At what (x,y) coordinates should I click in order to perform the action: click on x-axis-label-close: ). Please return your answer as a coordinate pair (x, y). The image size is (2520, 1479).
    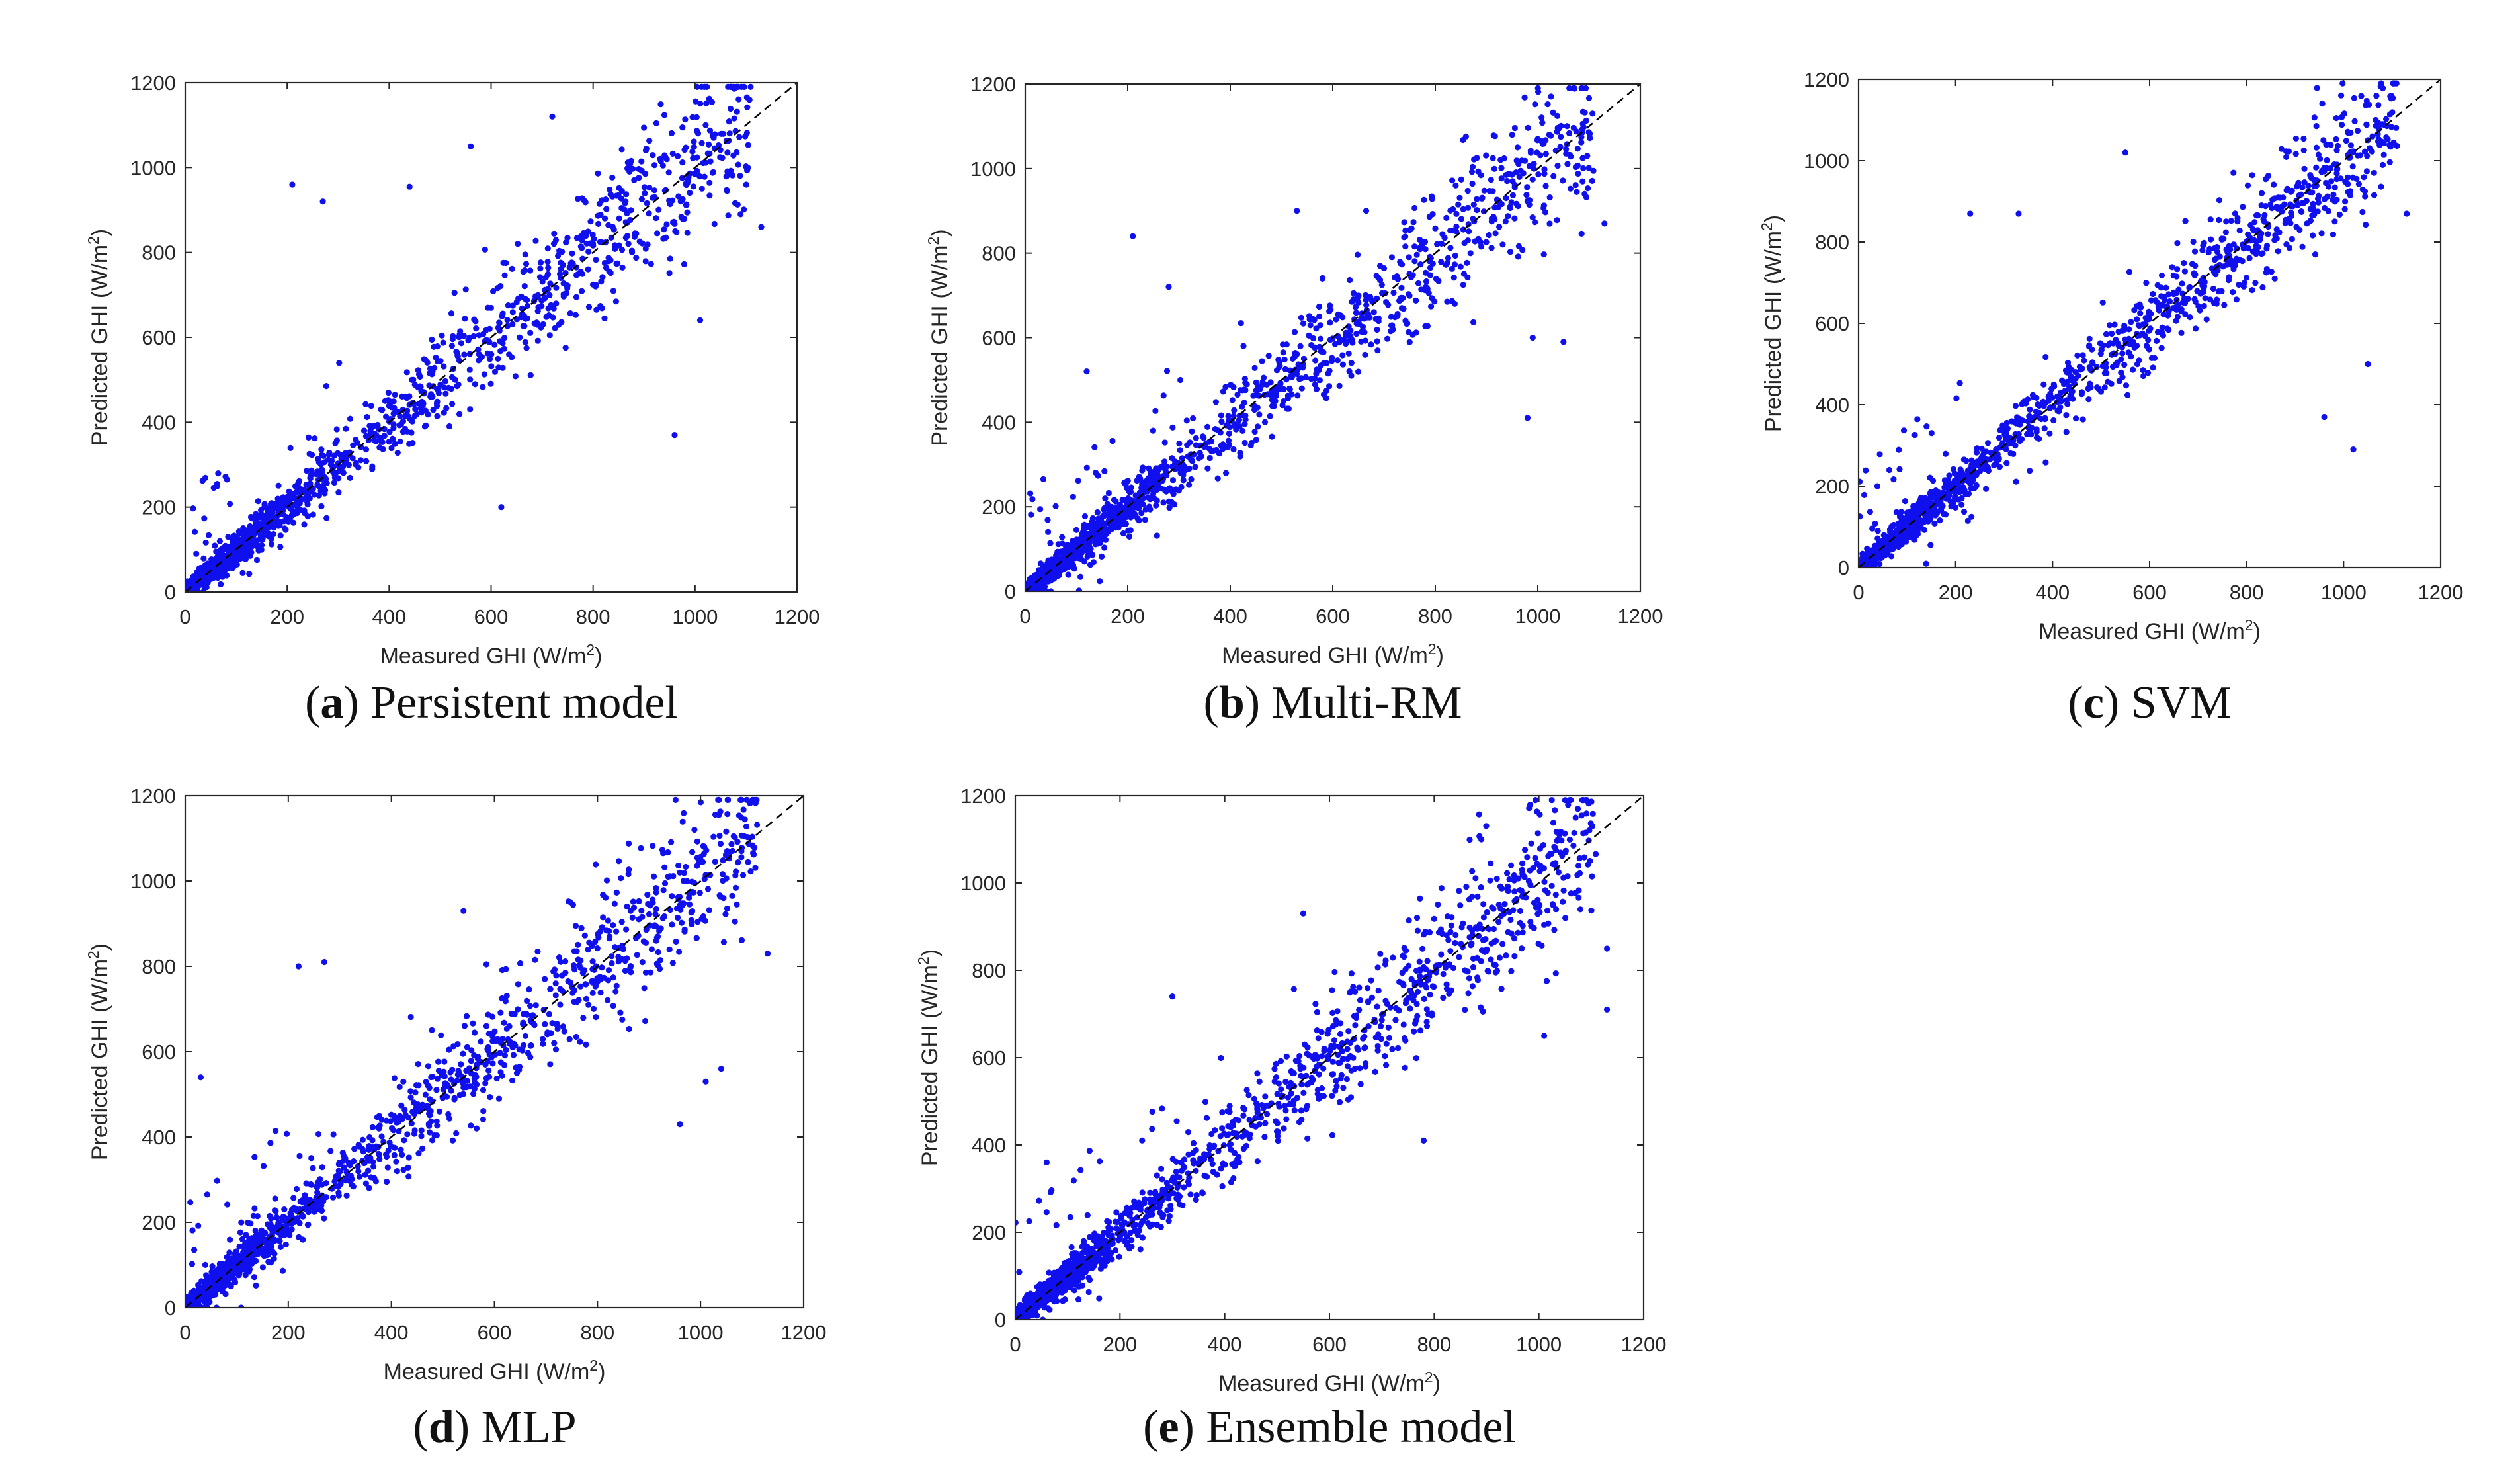
    Looking at the image, I should click on (1441, 656).